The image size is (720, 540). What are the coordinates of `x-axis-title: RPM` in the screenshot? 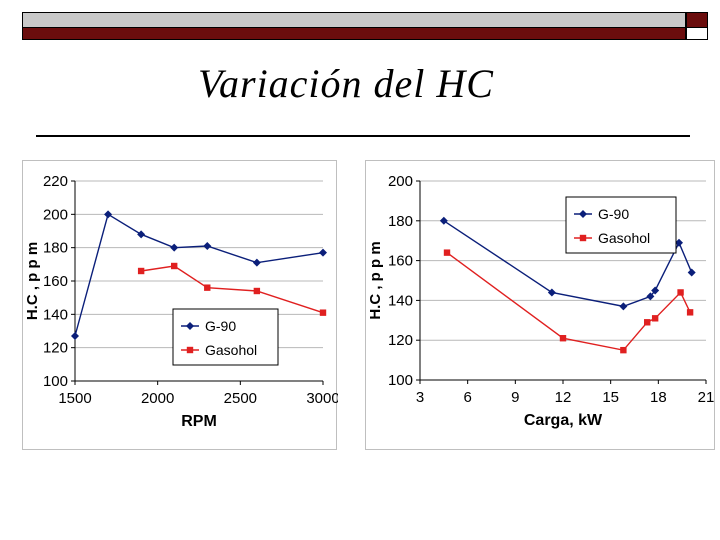 It's located at (199, 421).